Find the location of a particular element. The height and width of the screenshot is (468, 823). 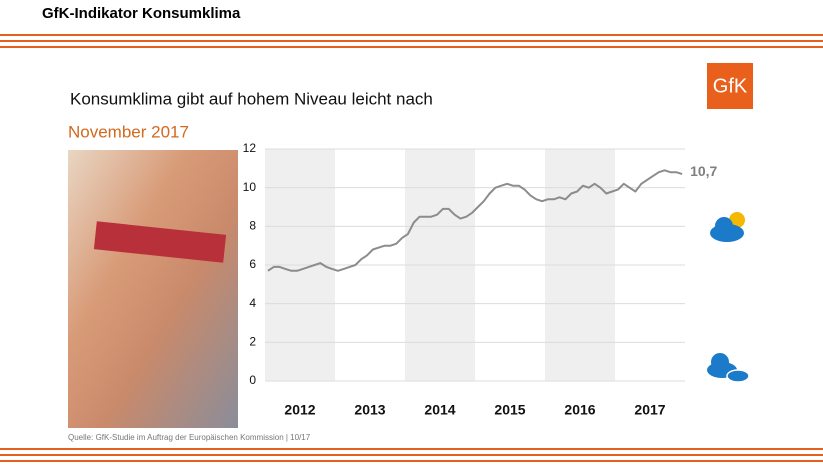

y-tick-label: 10 is located at coordinates (250, 187).